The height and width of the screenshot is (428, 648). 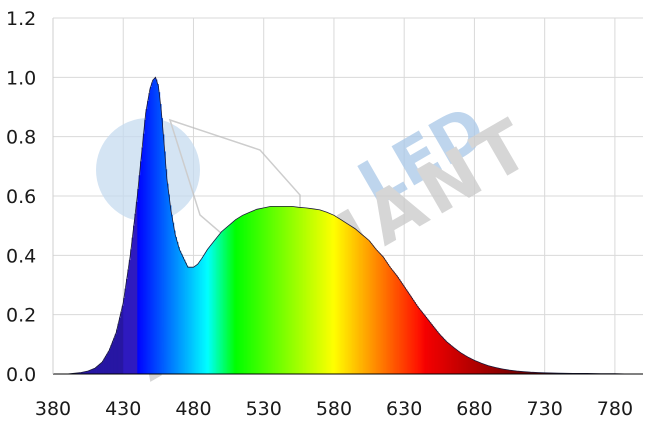 I want to click on y-tick-label: 0.2, so click(x=21, y=316).